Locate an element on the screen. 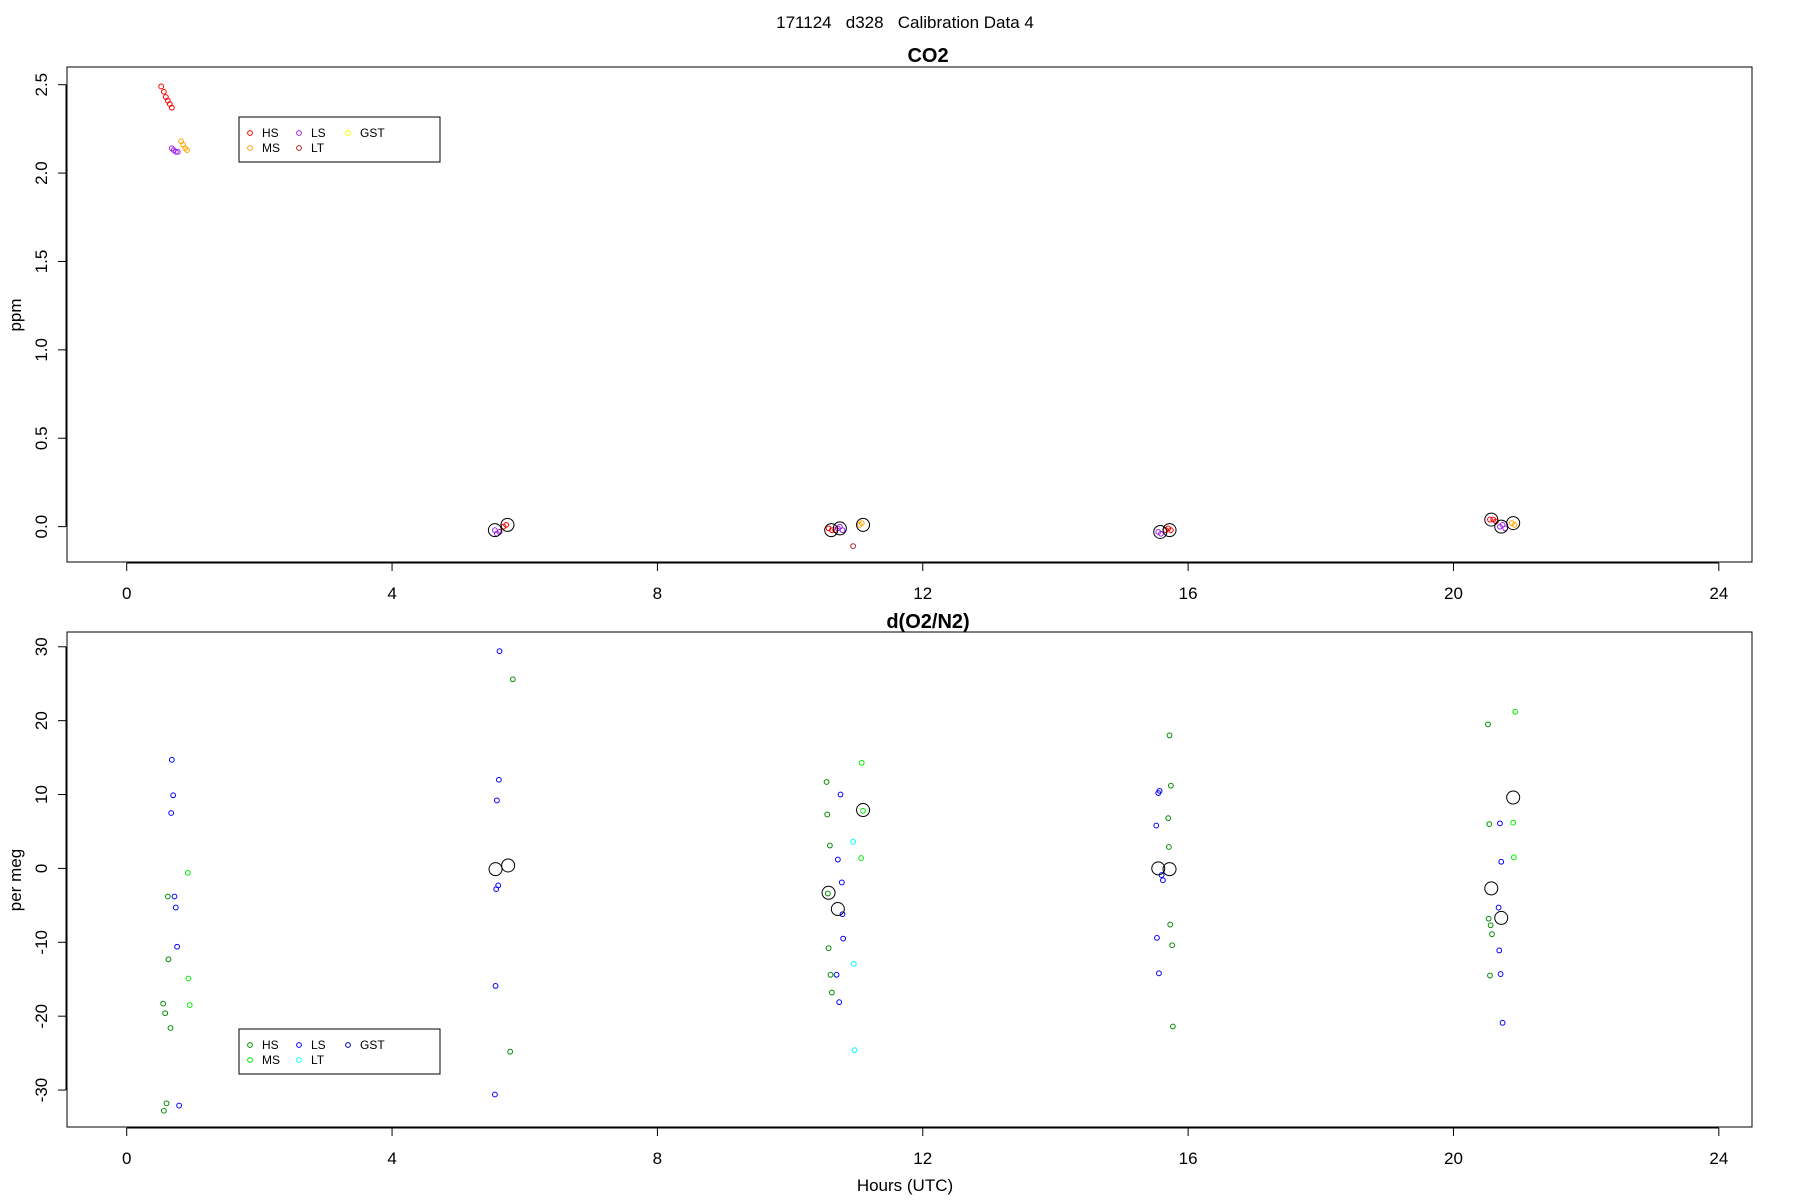 The height and width of the screenshot is (1200, 1800). o2n2-y-tick-label: 0 is located at coordinates (41, 868).